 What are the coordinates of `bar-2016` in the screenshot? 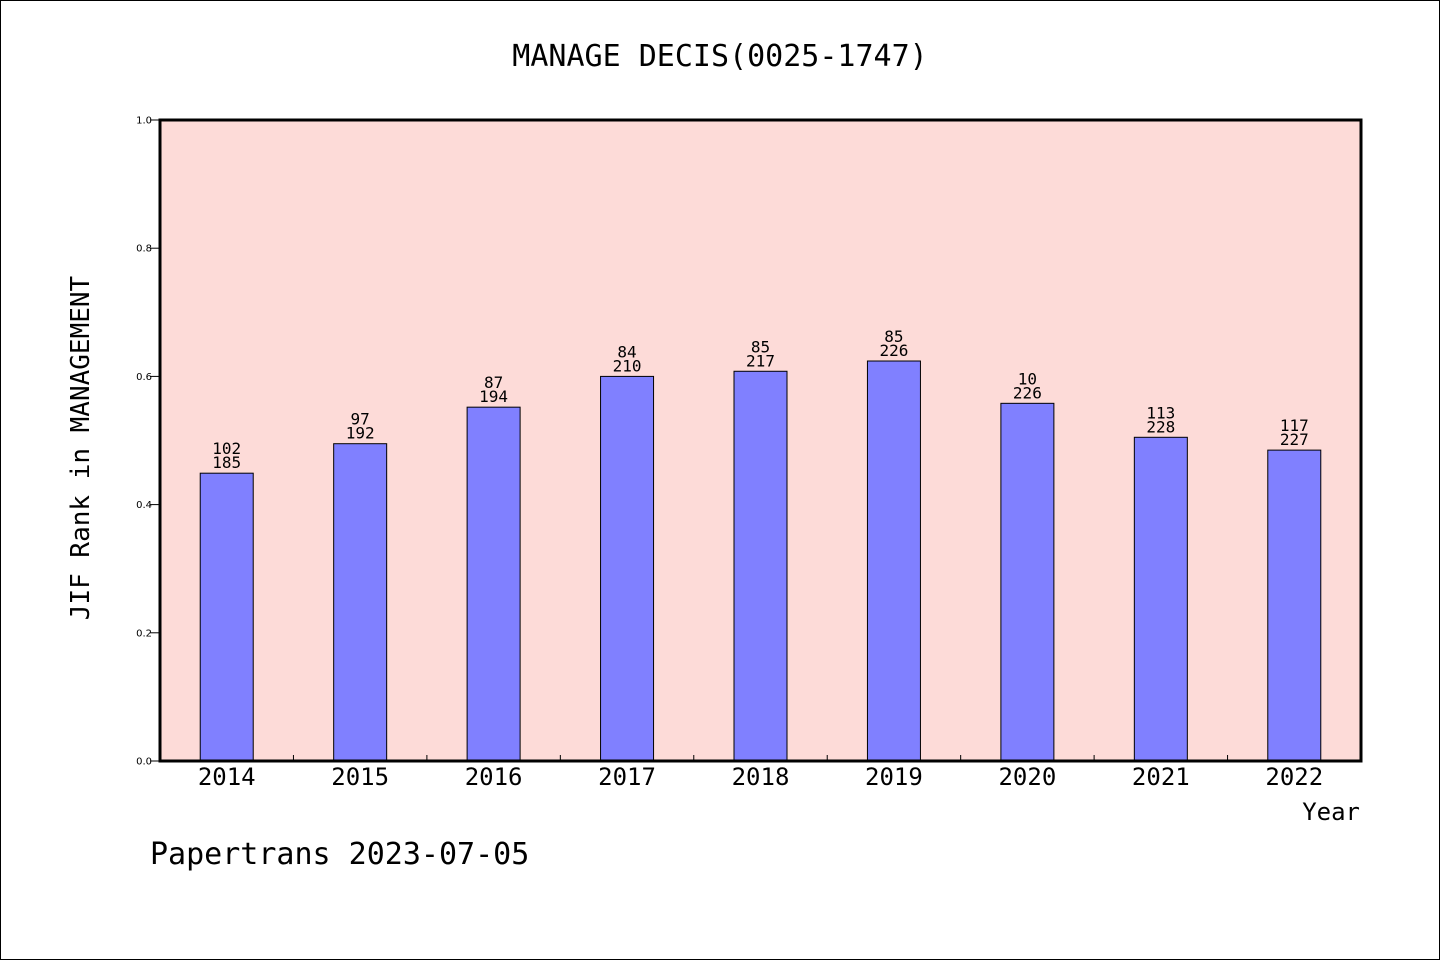 It's located at (493, 584).